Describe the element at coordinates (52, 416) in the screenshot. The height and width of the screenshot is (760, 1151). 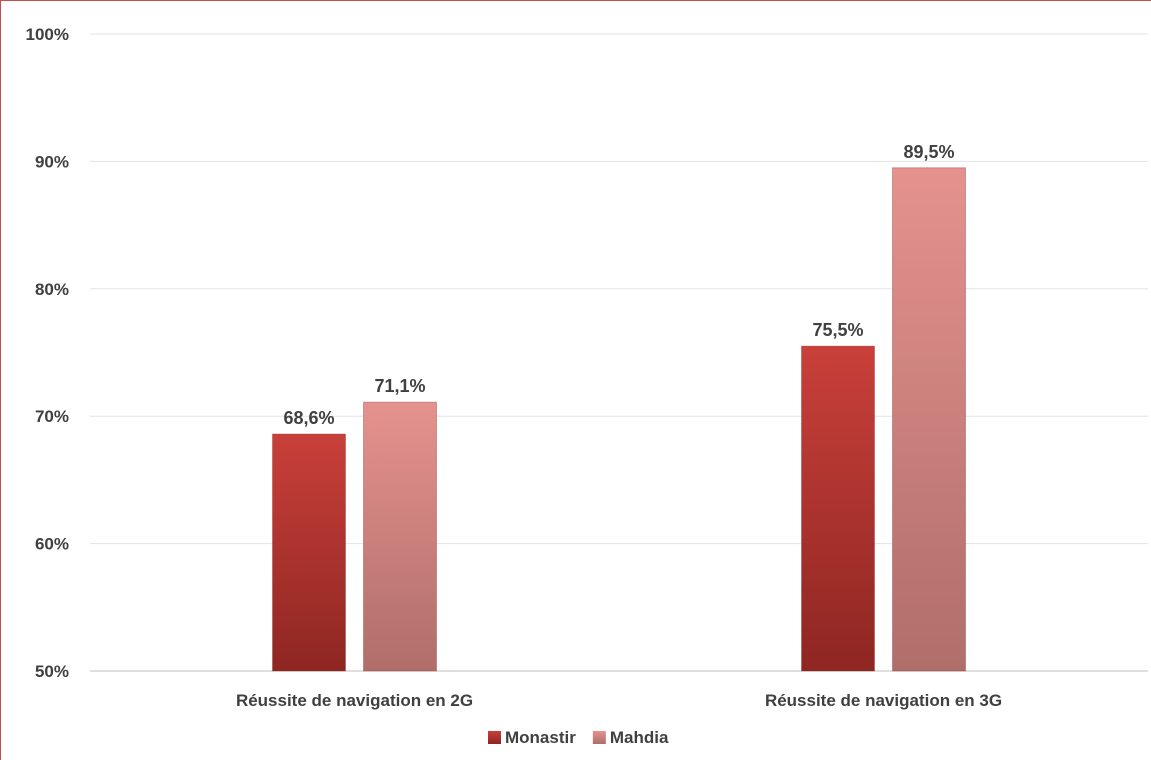
I see `y-tick-label: 70%` at that location.